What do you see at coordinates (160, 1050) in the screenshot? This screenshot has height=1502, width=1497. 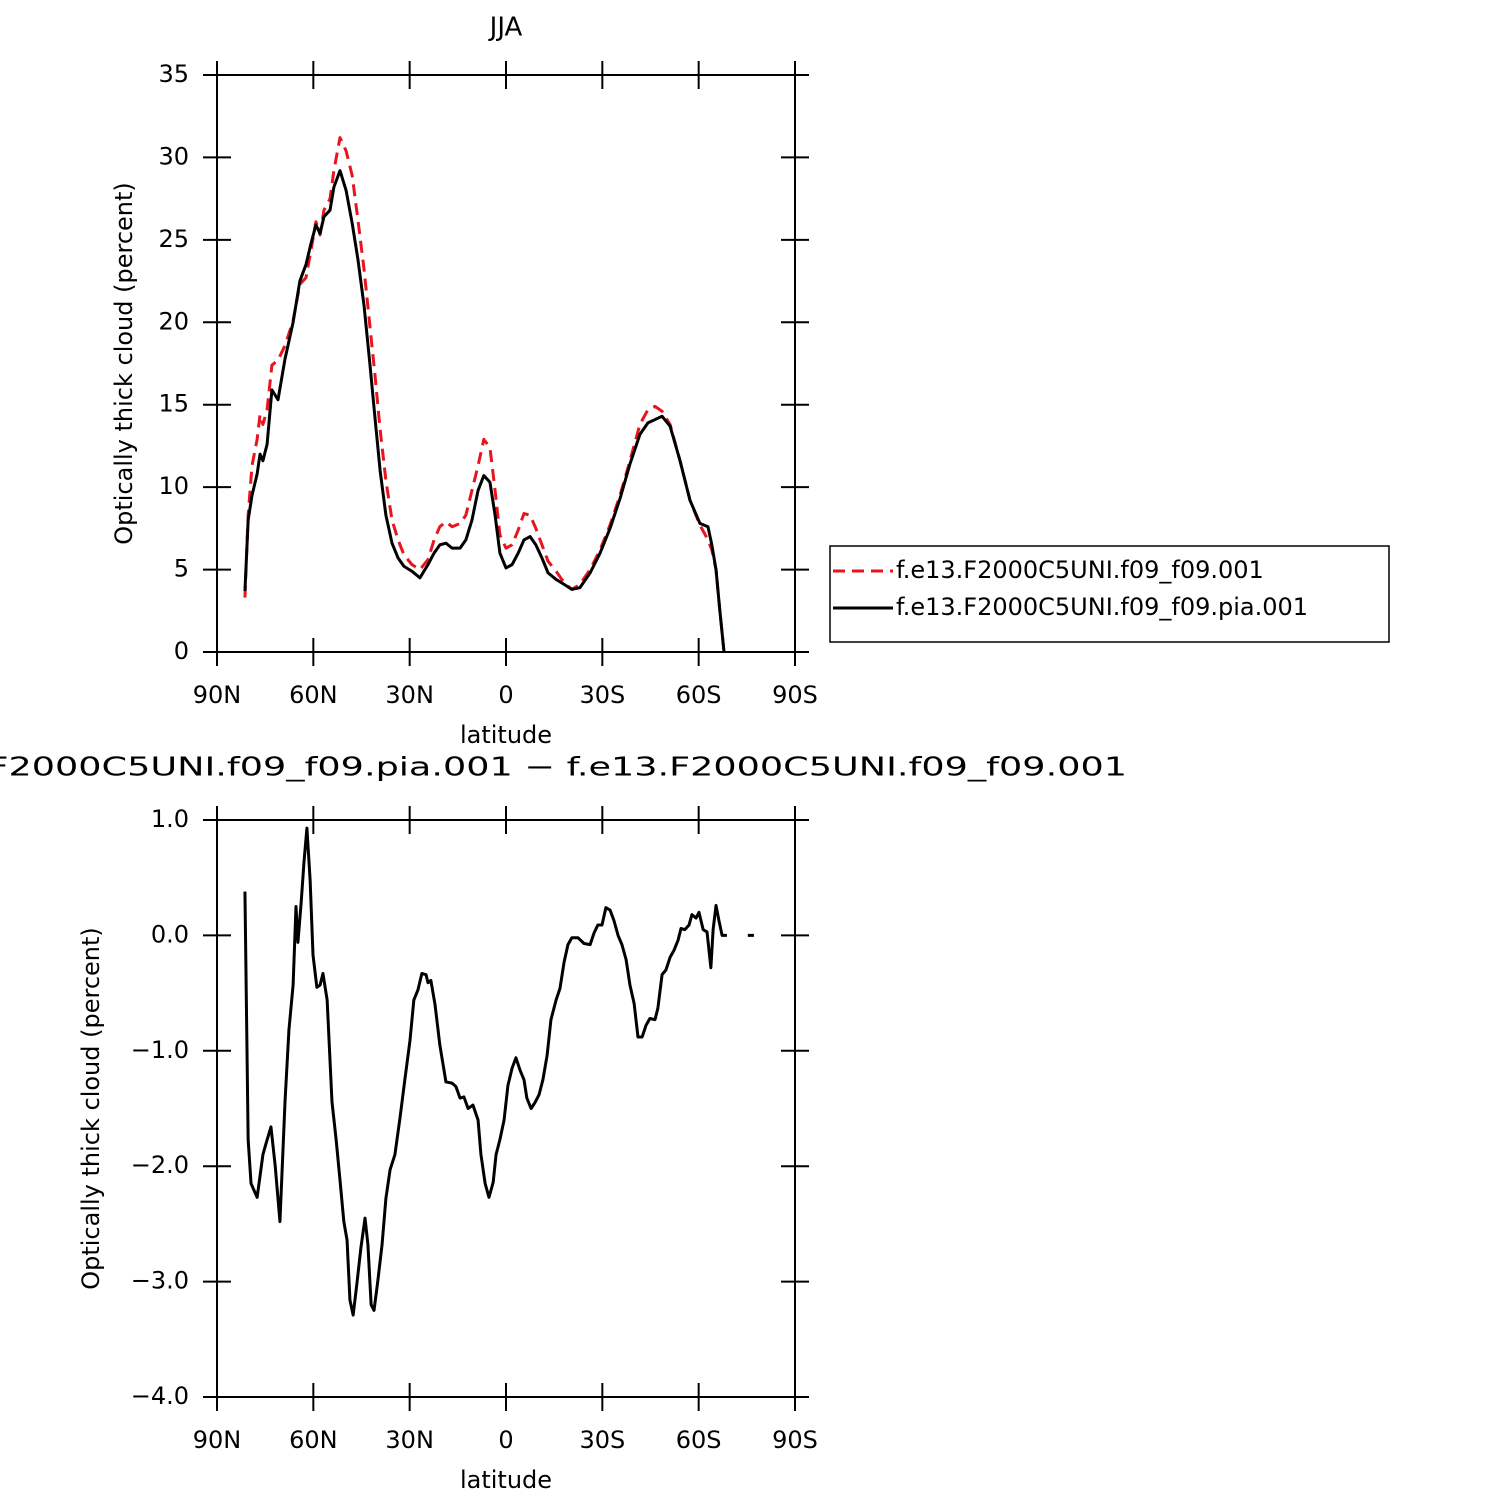 I see `y-tick-label: −1.0` at bounding box center [160, 1050].